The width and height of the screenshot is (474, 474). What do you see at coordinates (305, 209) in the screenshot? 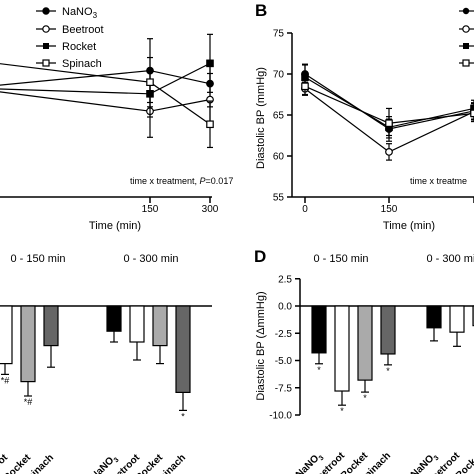
I see `panel-b-x-tick-label: 0` at bounding box center [305, 209].